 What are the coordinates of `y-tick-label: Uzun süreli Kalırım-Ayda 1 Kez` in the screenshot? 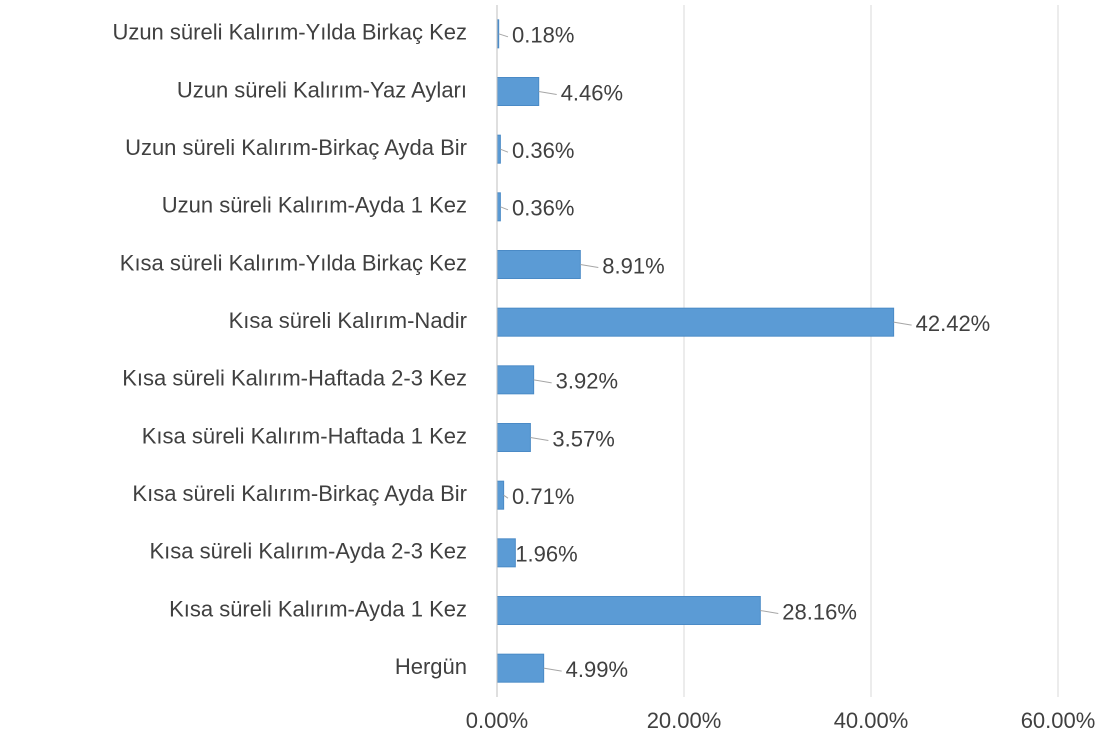 It's located at (314, 205).